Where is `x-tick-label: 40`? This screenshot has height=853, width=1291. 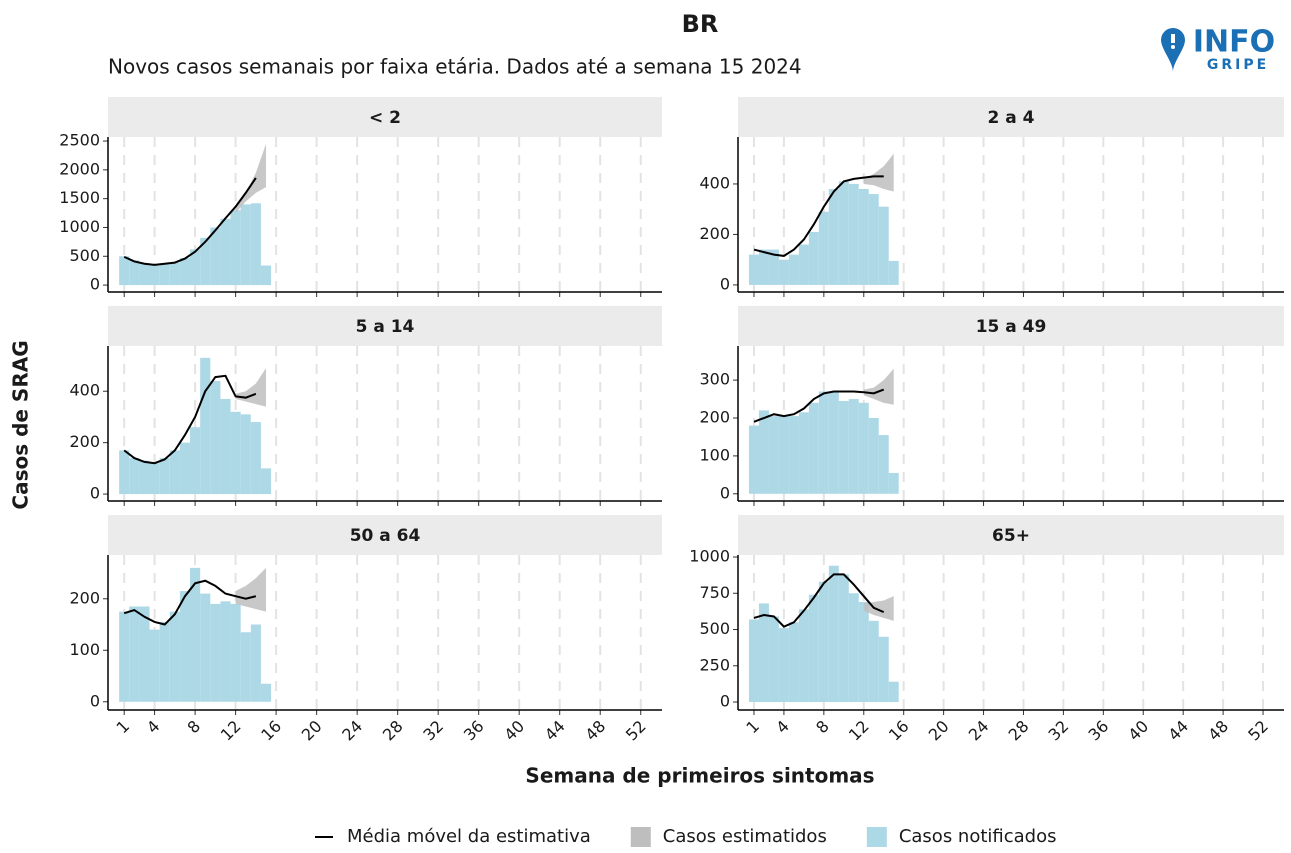
x-tick-label: 40 is located at coordinates (514, 731).